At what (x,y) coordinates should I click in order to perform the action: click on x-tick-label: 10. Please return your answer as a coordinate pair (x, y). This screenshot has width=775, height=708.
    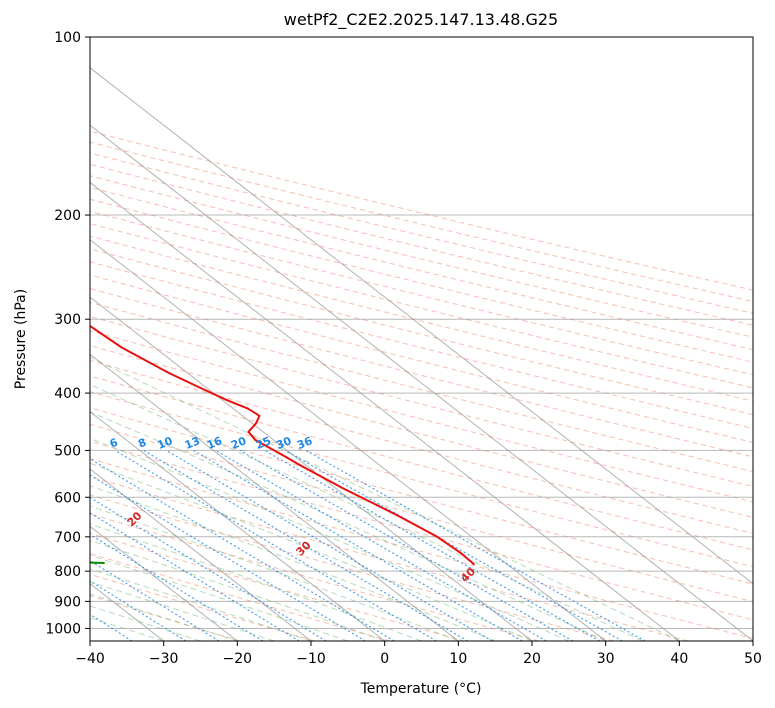
    Looking at the image, I should click on (458, 659).